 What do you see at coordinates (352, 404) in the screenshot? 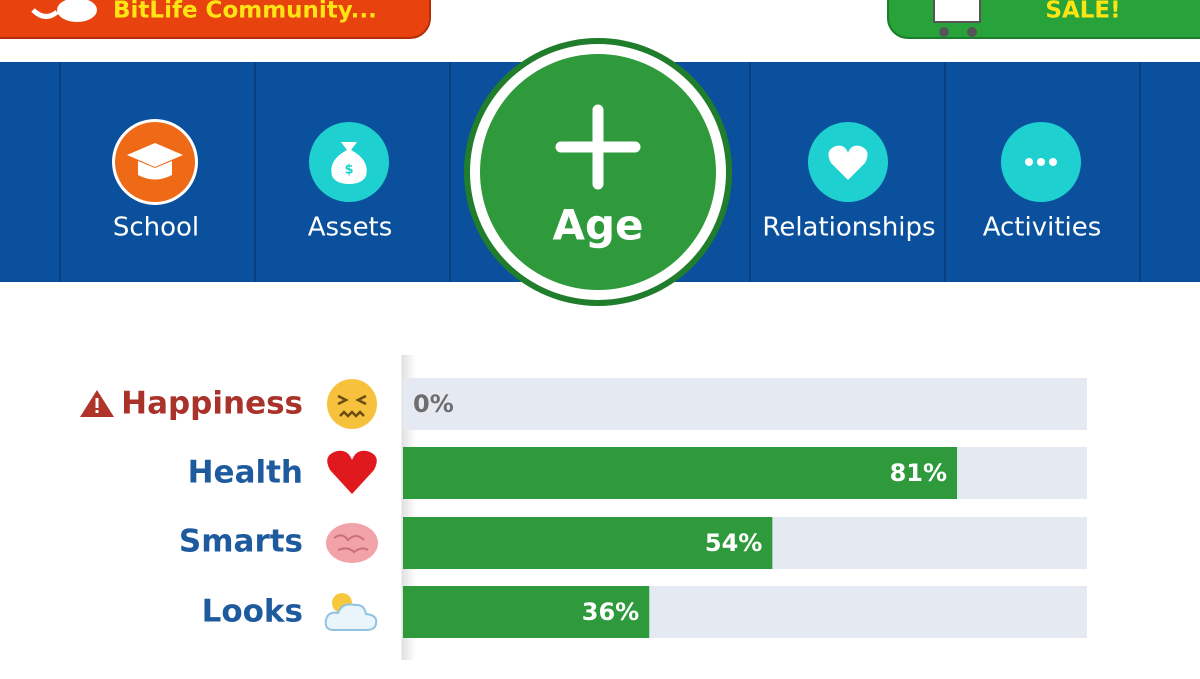
I see `sad-face-icon` at bounding box center [352, 404].